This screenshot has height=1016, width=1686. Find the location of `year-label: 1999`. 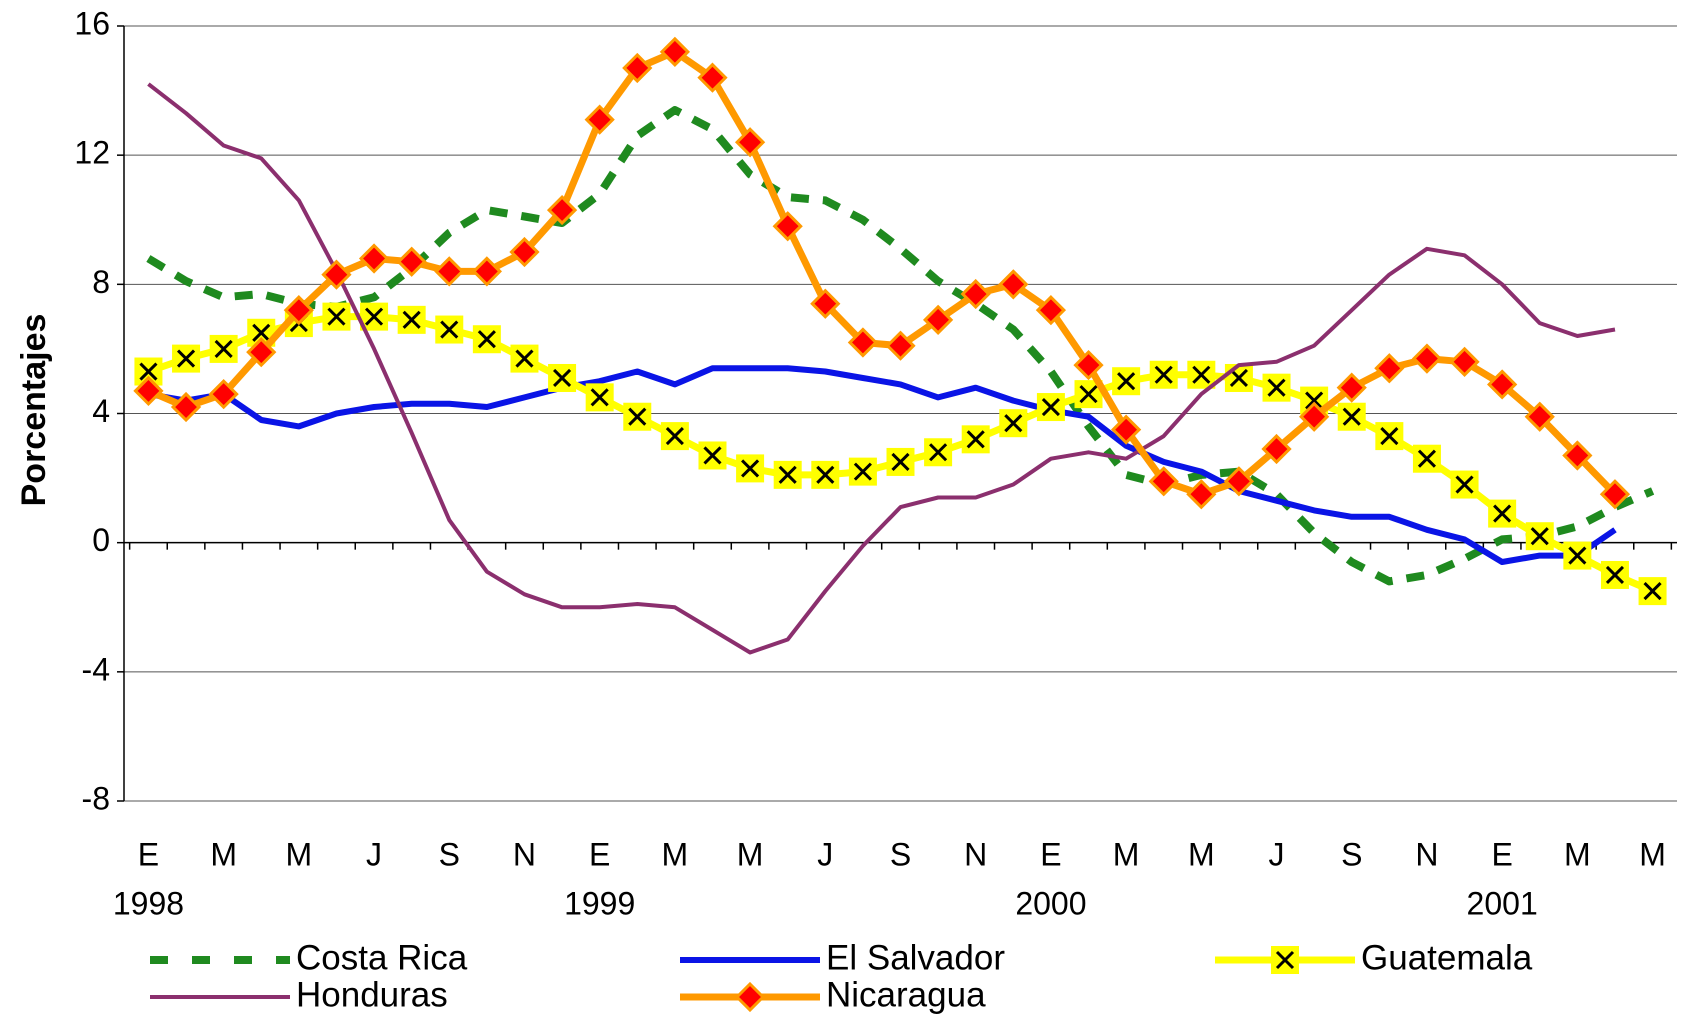

year-label: 1999 is located at coordinates (599, 903).